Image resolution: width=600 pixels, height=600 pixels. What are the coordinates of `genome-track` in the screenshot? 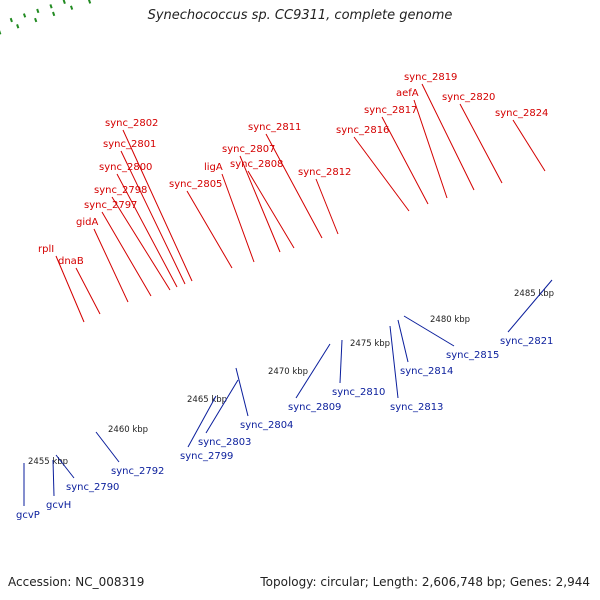 It's located at (255, 17).